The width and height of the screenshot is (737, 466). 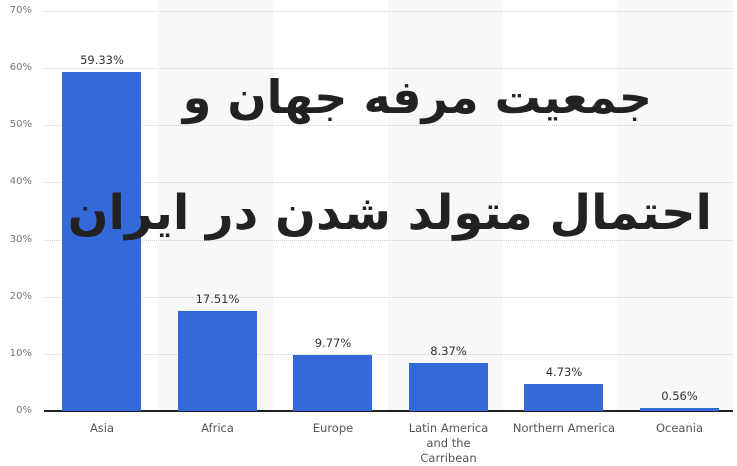 What do you see at coordinates (16, 297) in the screenshot?
I see `y-tick-label: 20%` at bounding box center [16, 297].